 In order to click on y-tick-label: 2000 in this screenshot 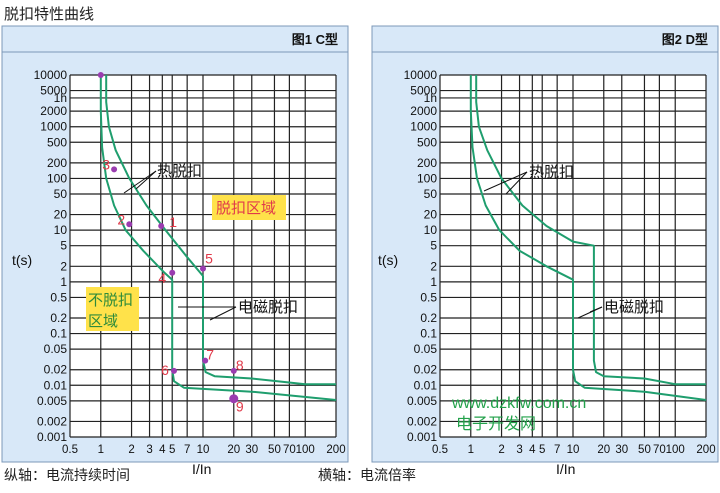, I will do `click(53, 111)`.